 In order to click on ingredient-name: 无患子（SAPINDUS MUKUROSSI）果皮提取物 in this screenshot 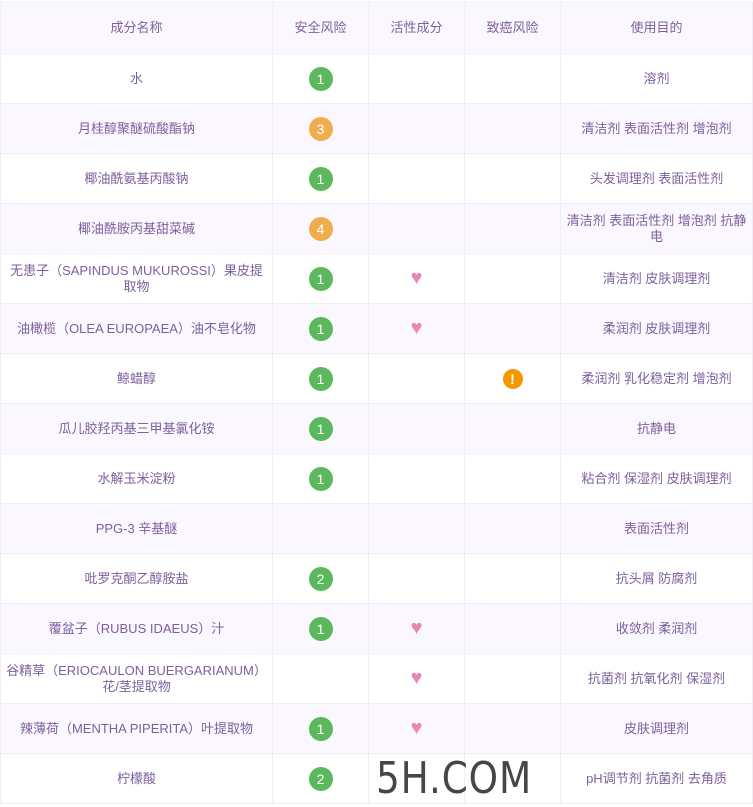, I will do `click(136, 278)`.